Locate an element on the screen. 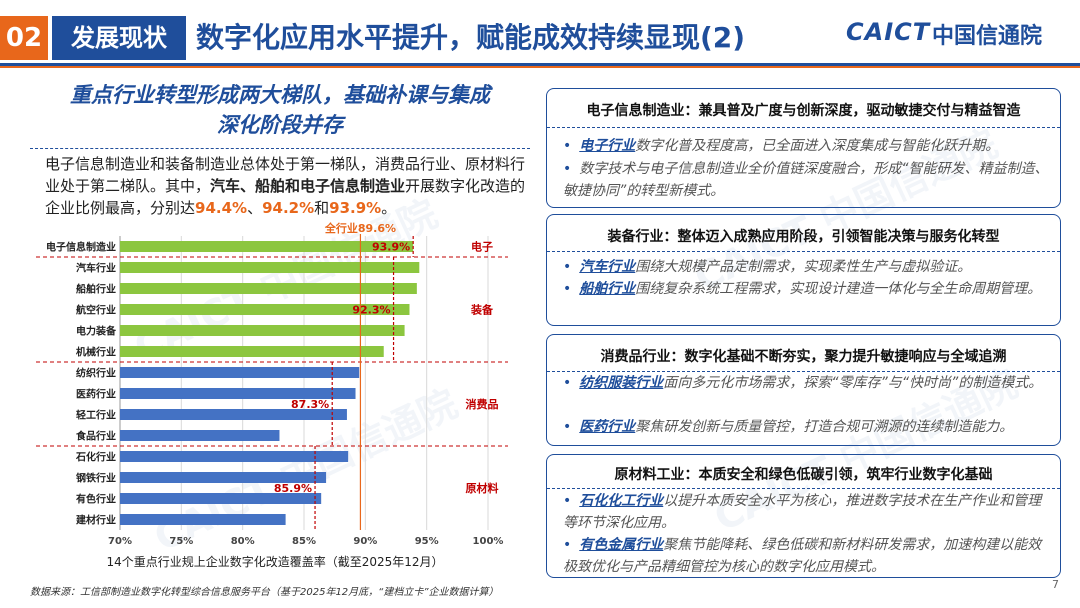  category-label: 纺织行业 is located at coordinates (96, 373).